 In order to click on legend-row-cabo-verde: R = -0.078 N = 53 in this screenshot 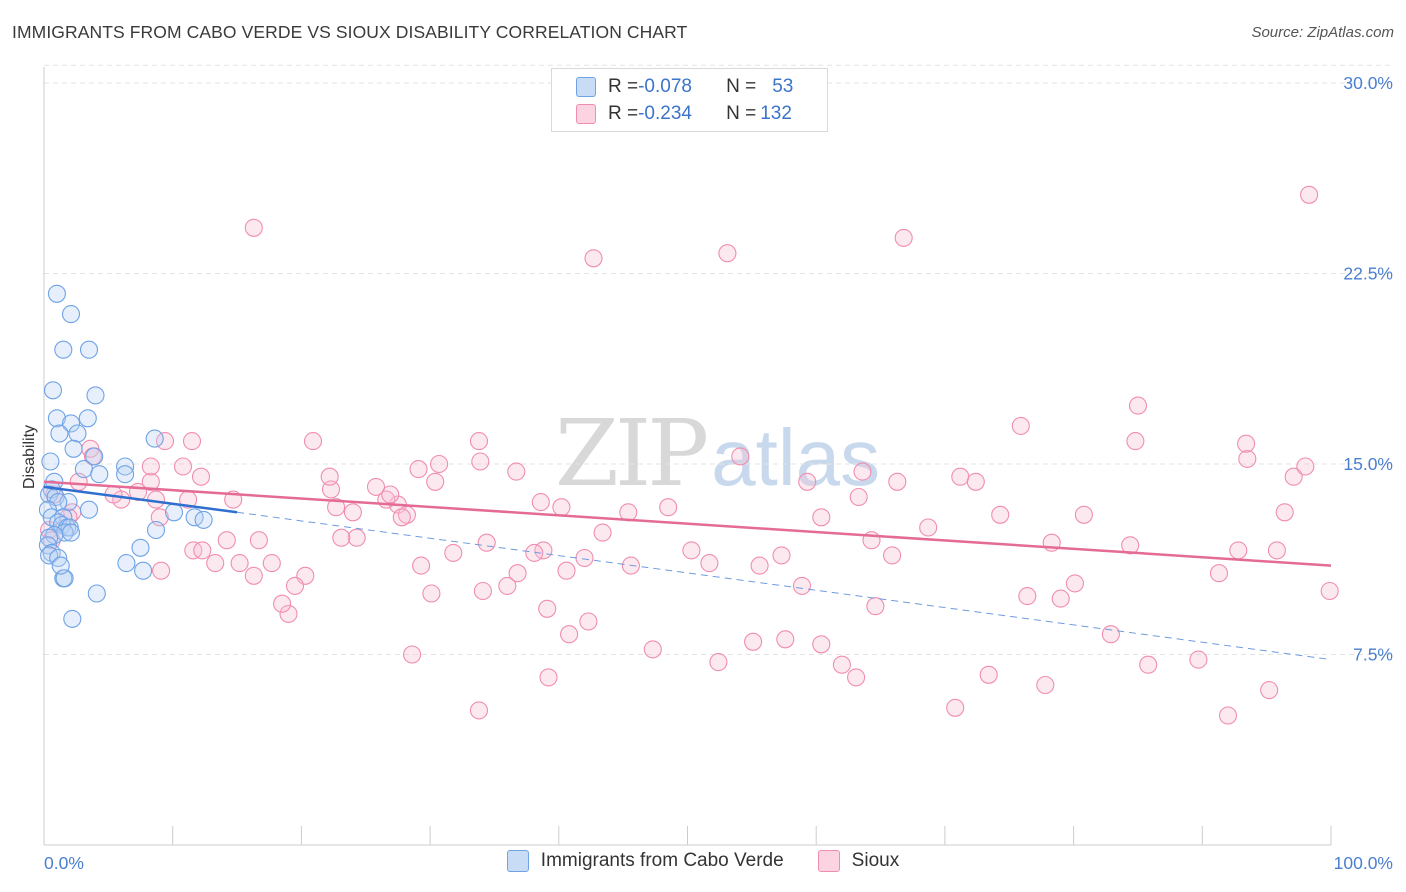, I will do `click(684, 87)`.